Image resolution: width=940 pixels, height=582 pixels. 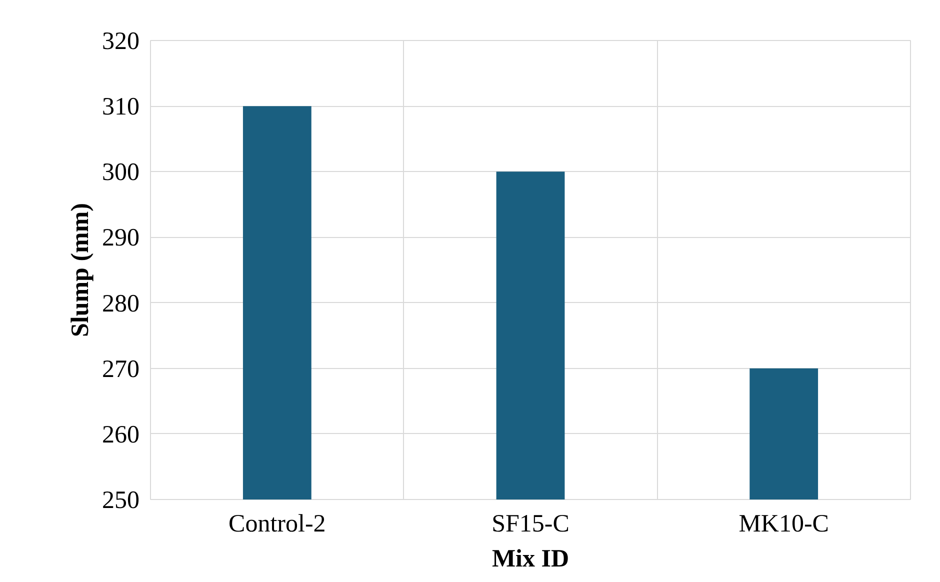 I want to click on x-axis-title: Mix ID, so click(x=531, y=559).